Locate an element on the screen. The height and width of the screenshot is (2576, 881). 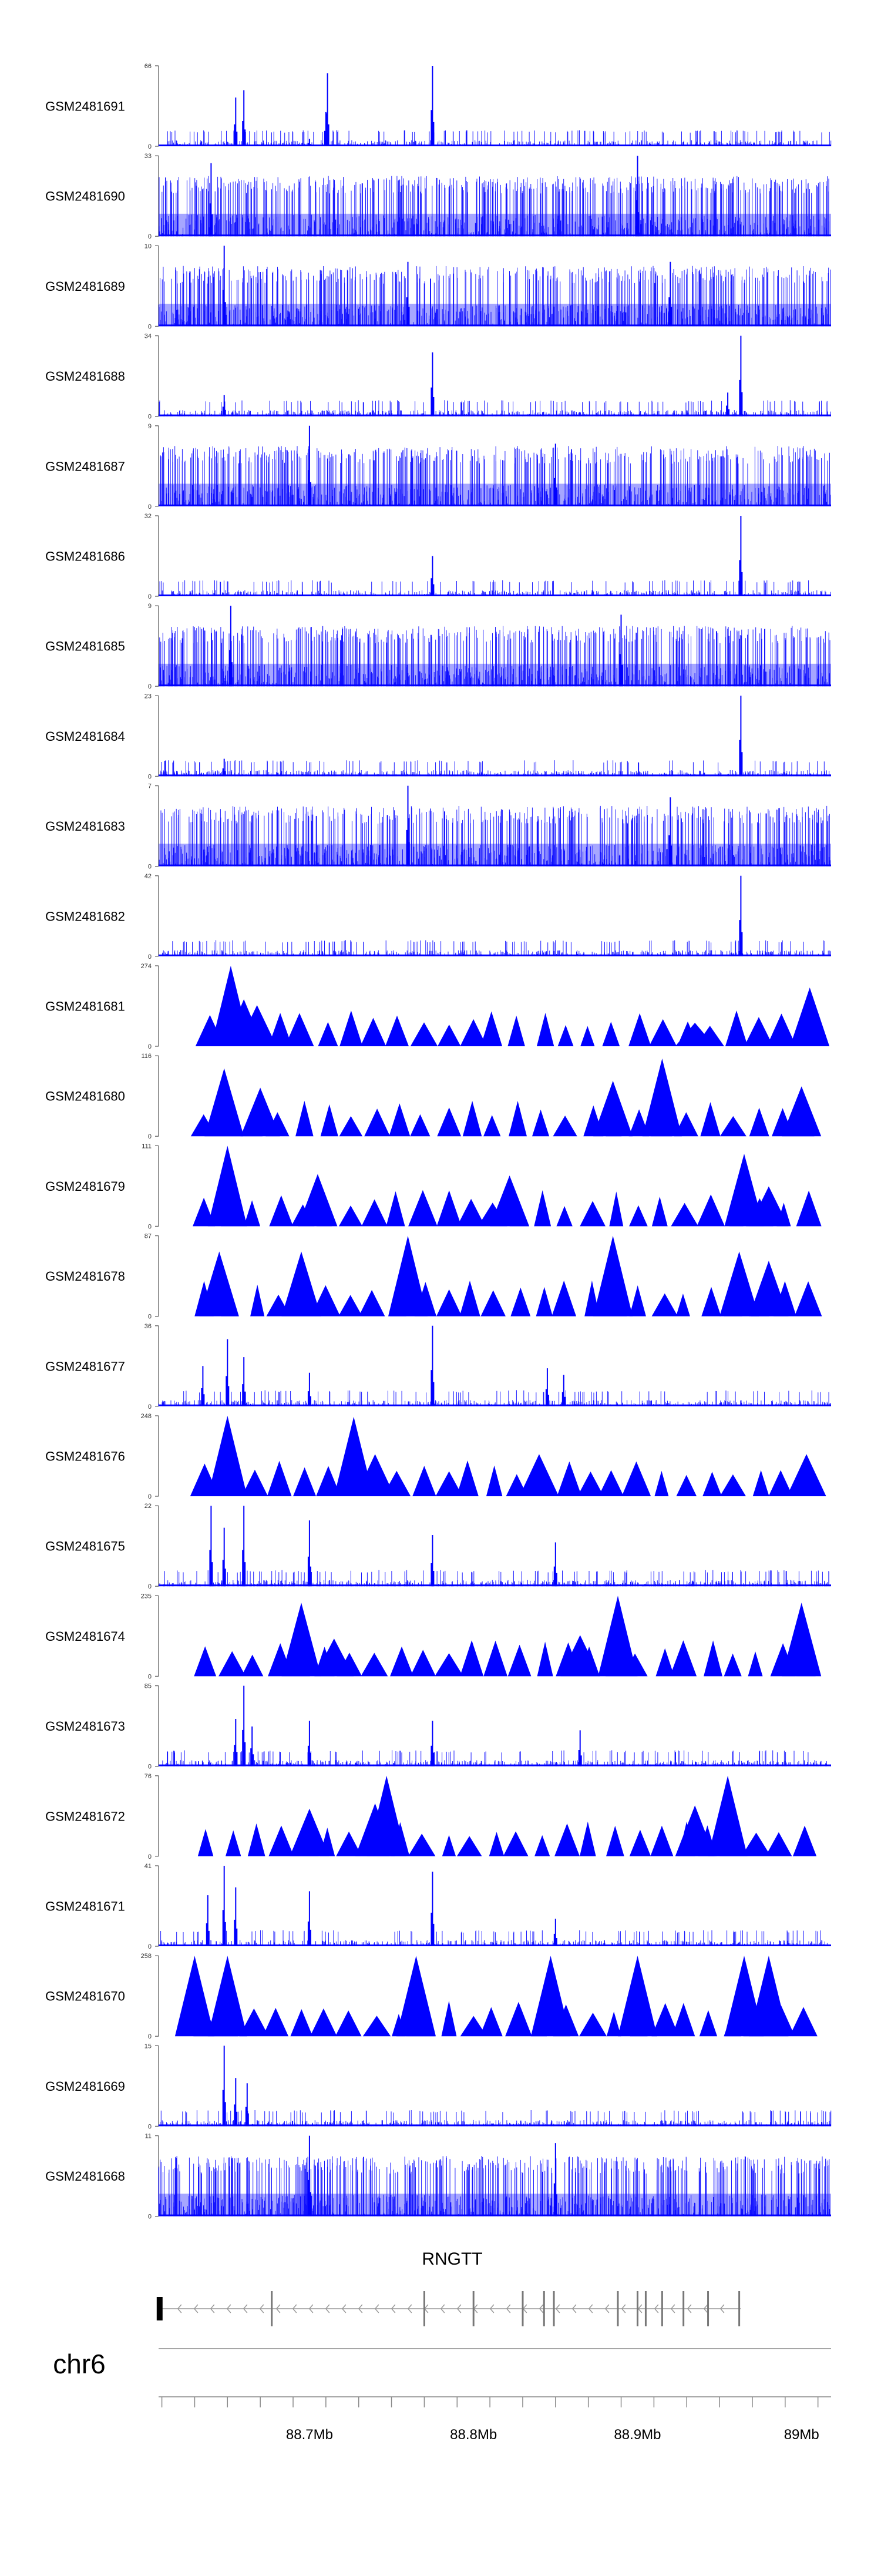
track-GSM2481678: GSM2481678 87 0 is located at coordinates (434, 1277).